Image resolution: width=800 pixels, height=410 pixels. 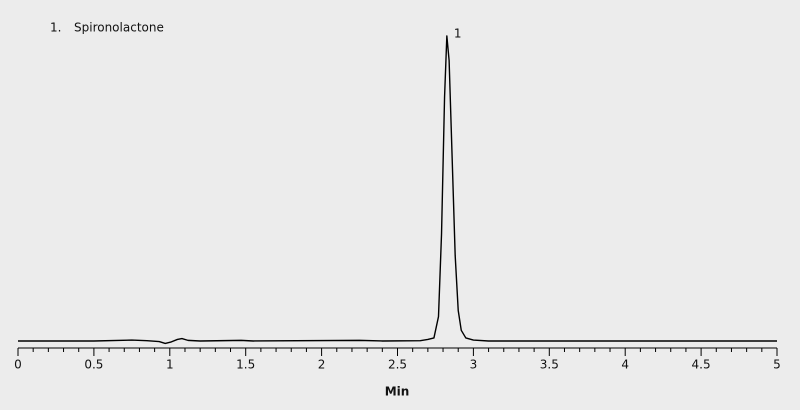 I want to click on legend-number: 1., so click(x=55, y=28).